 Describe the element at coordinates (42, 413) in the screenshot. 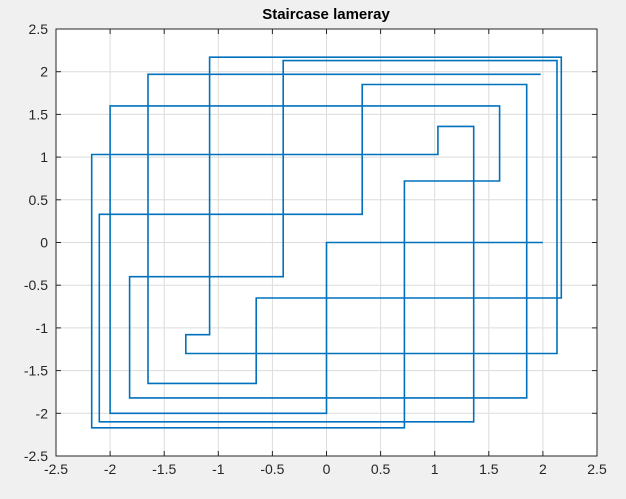

I see `y-tick-label: -2` at that location.